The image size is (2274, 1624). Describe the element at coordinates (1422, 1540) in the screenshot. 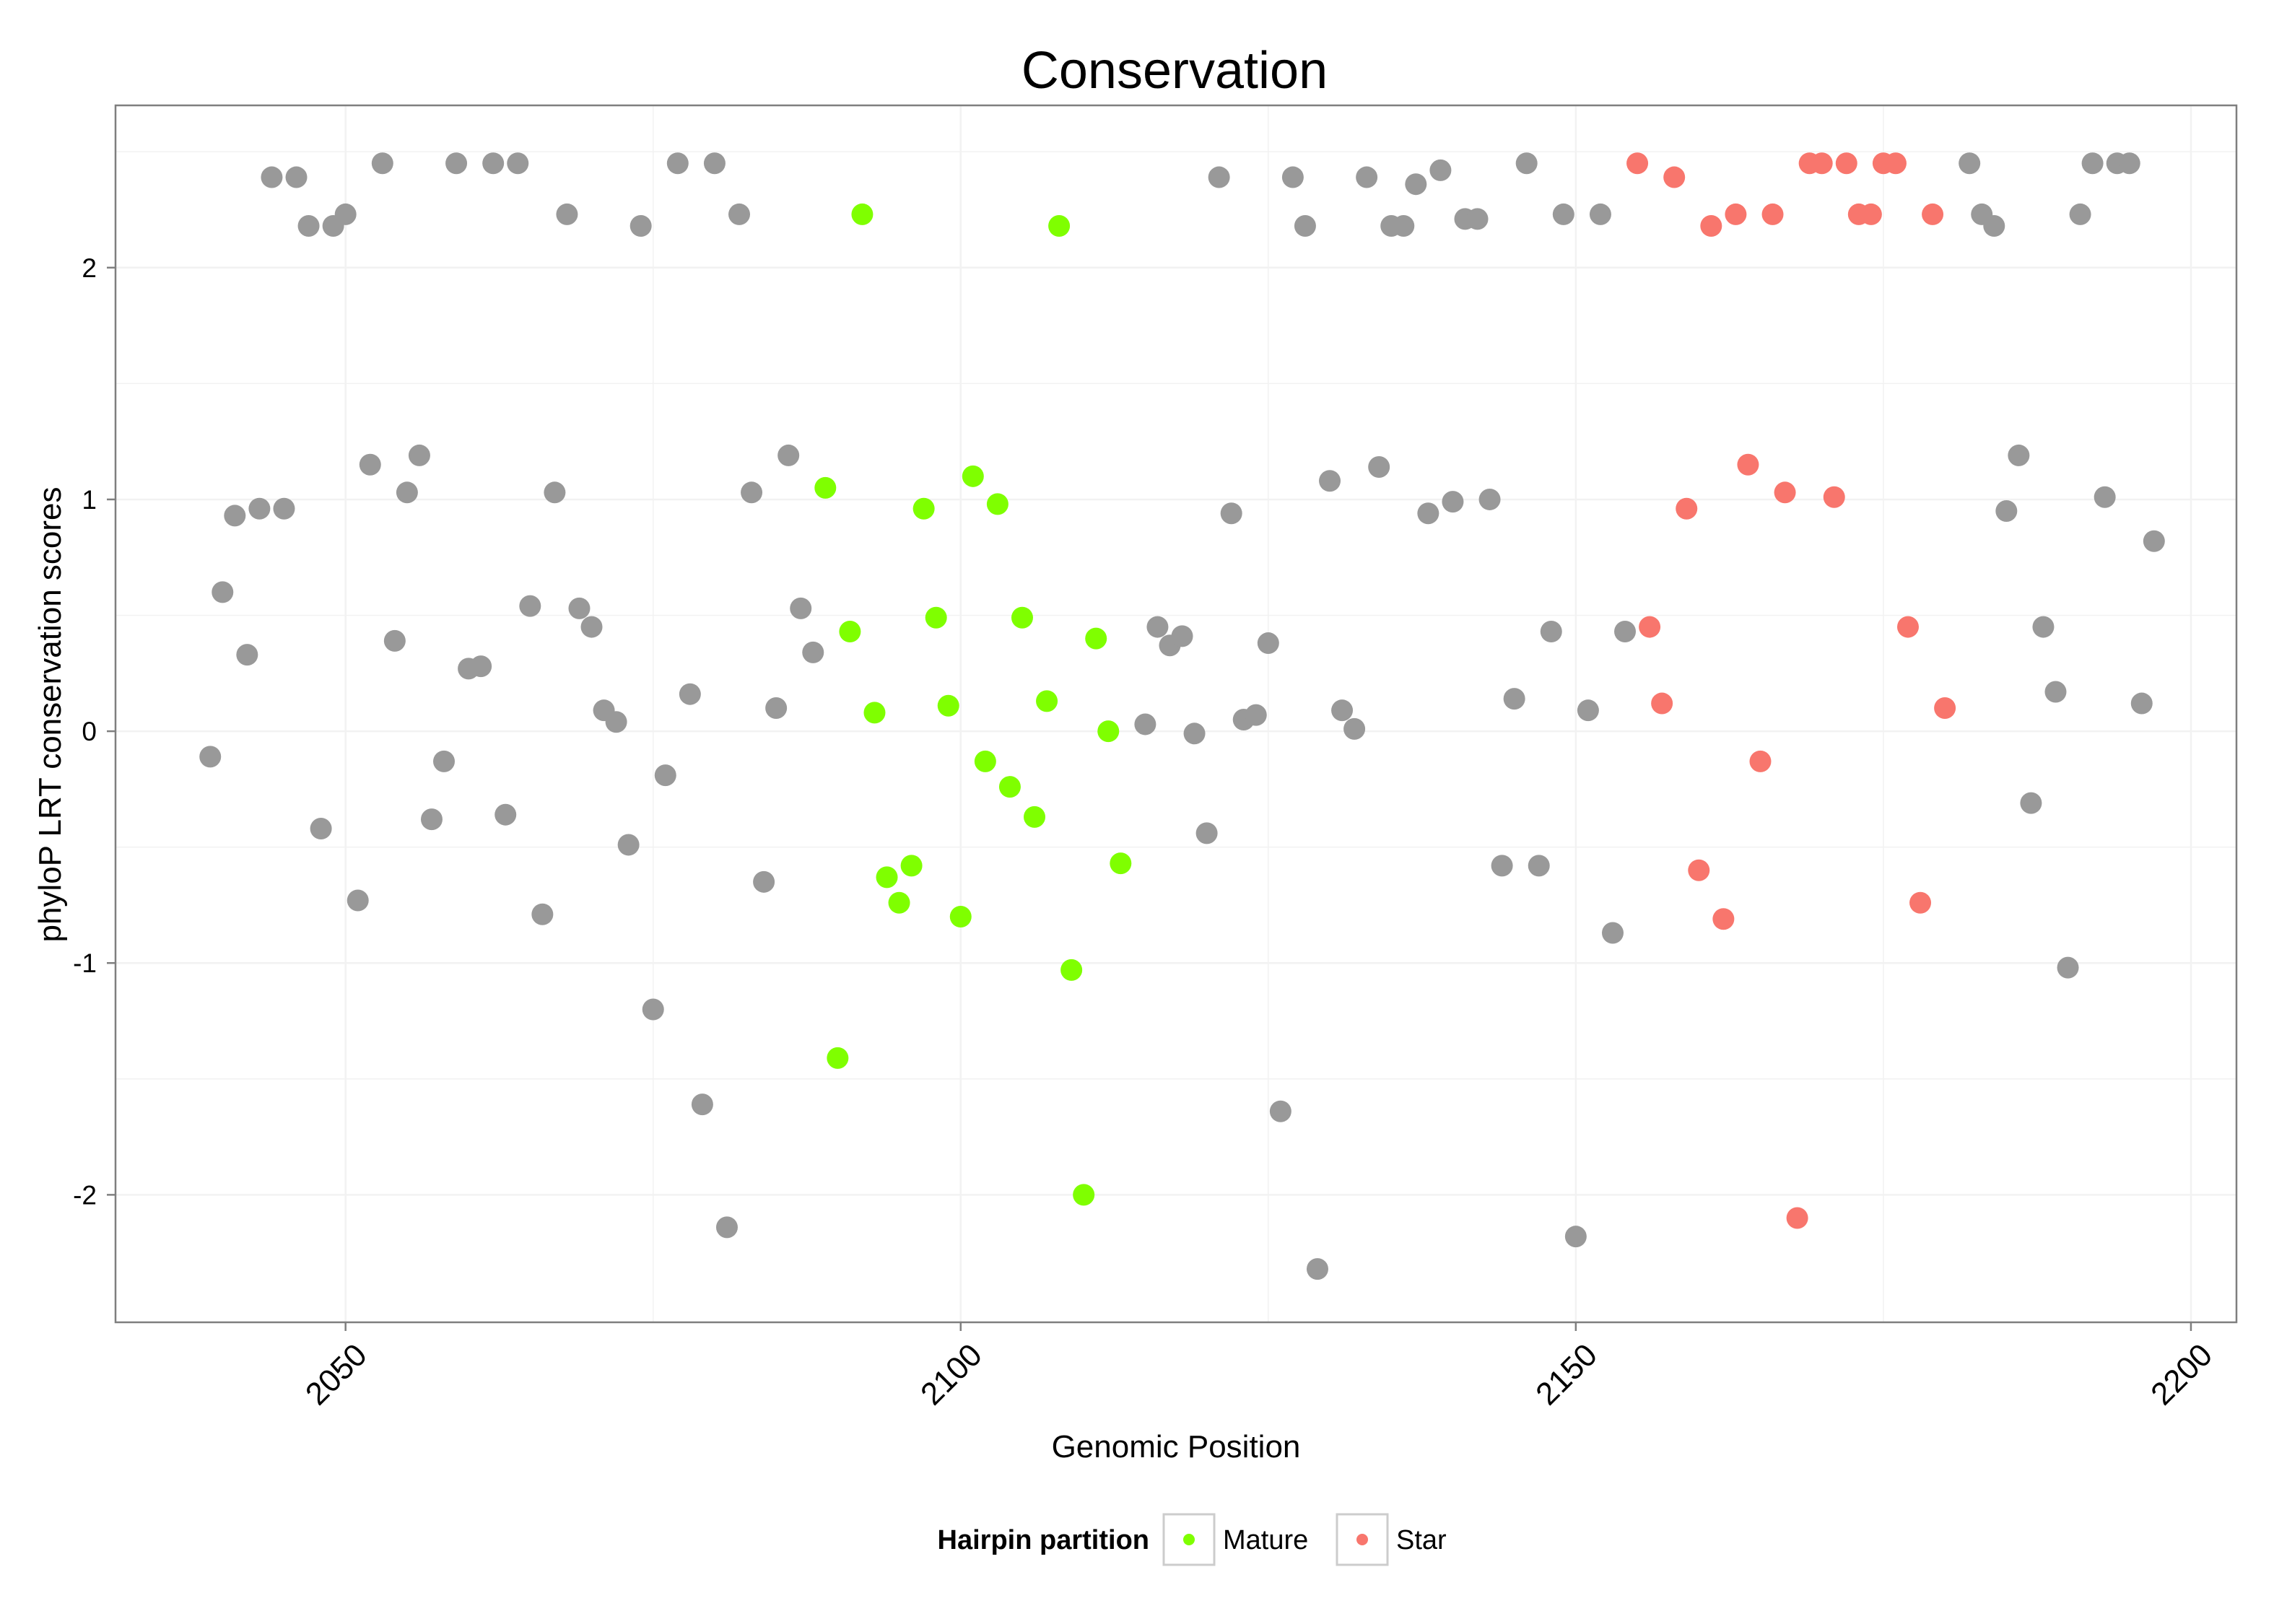

I see `legend-label-star: Star` at that location.